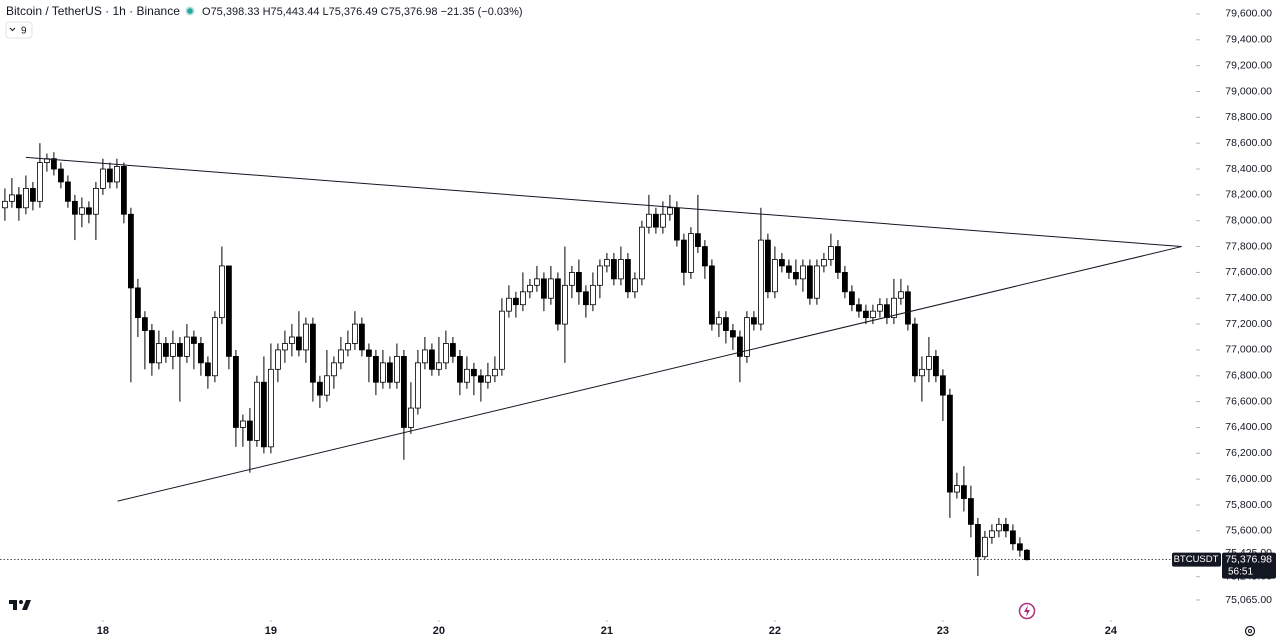 The width and height of the screenshot is (1280, 641). Describe the element at coordinates (1111, 631) in the screenshot. I see `x-tick-label: 24` at that location.